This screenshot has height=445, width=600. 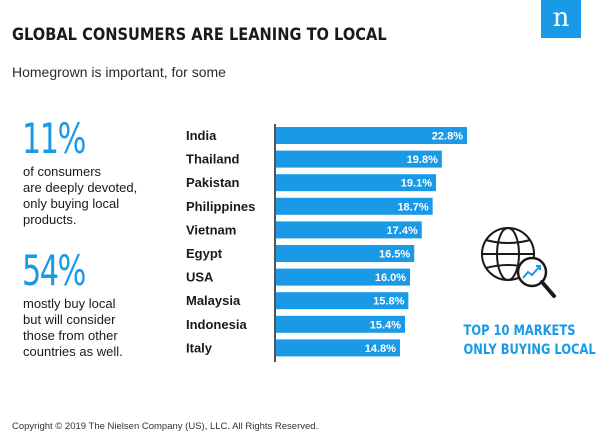 I want to click on stat-devoted-line: only buying local, so click(x=71, y=203).